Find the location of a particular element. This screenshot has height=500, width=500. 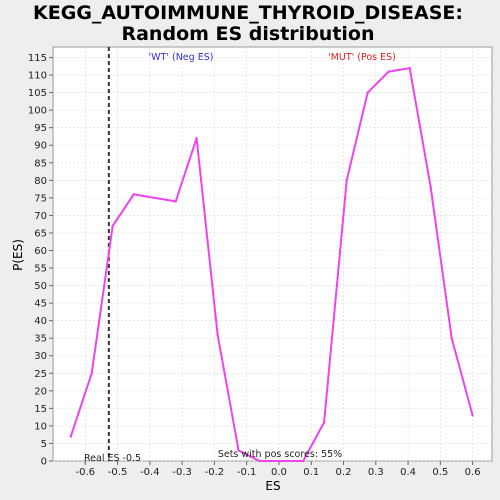

chart-title-line1: KEGG_AUTOIMMUNE_THYROID_DISEASE: is located at coordinates (248, 13).